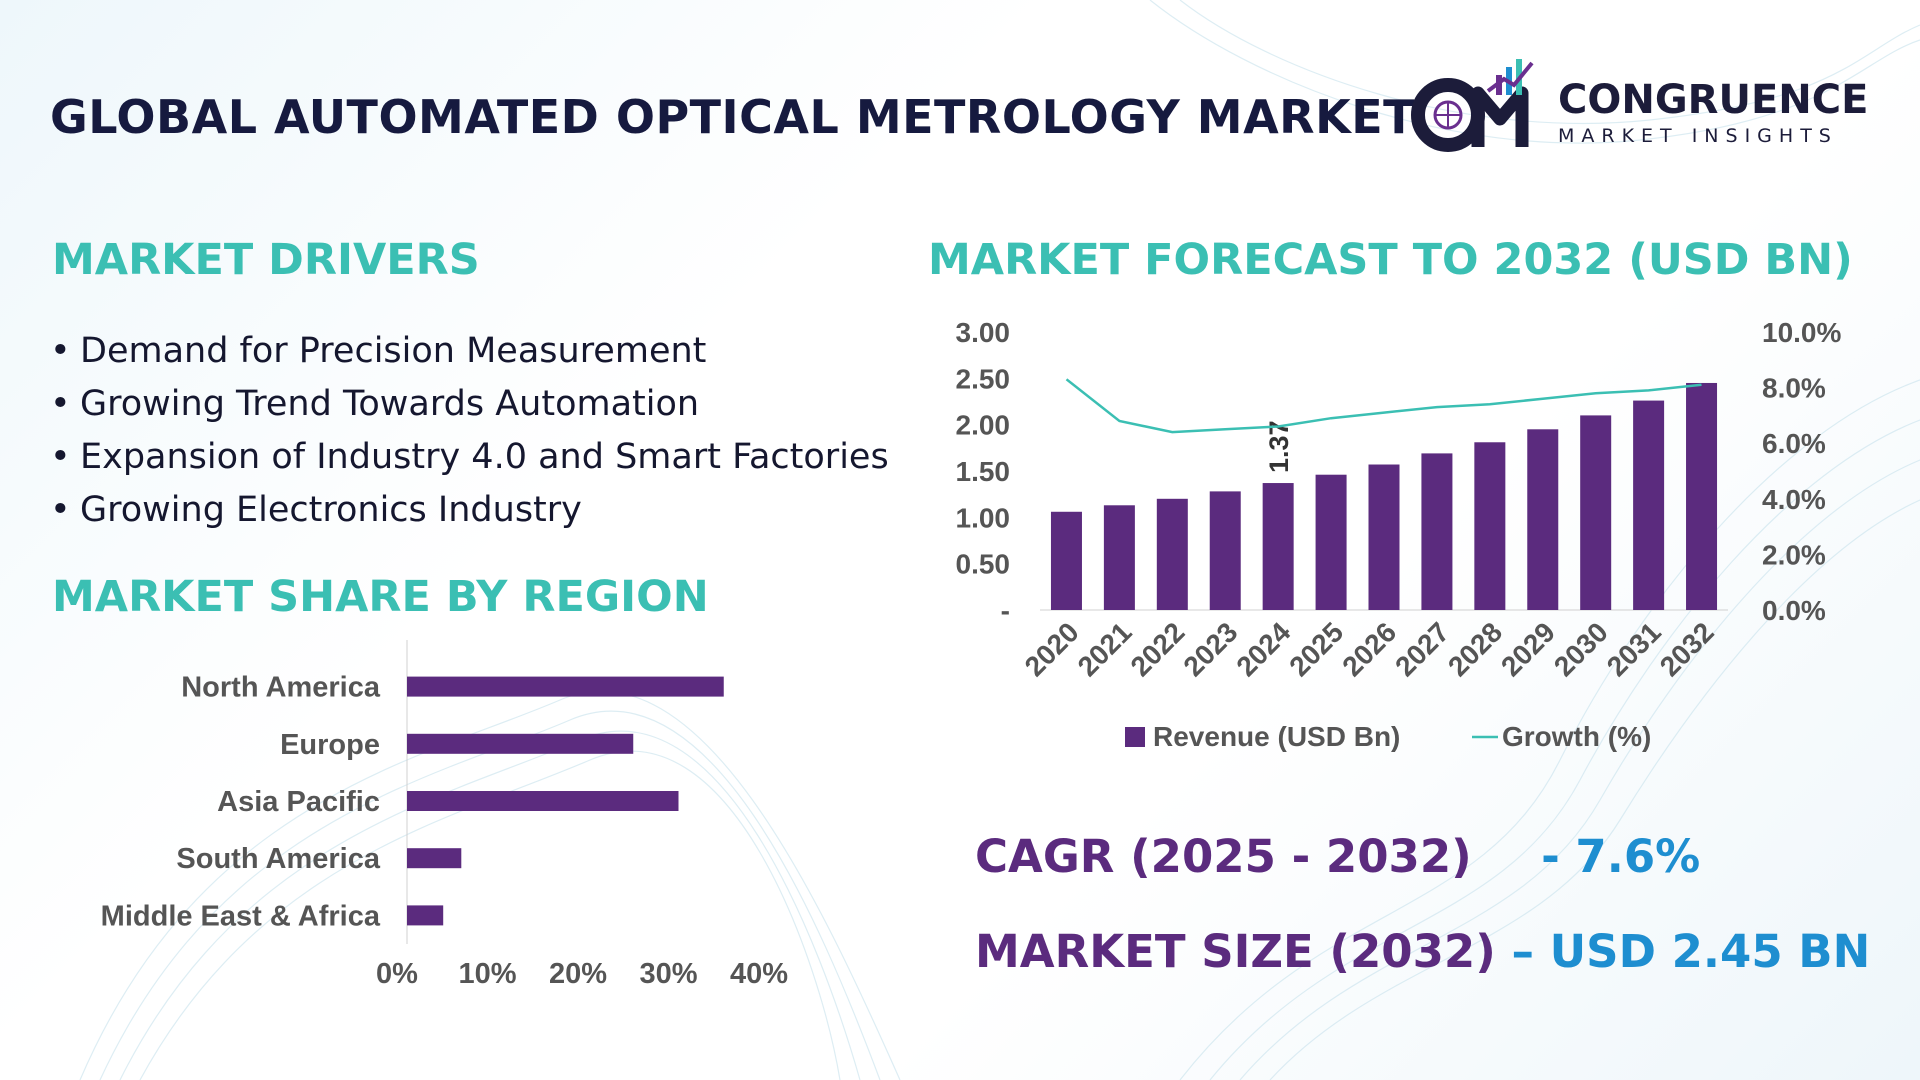 The height and width of the screenshot is (1080, 1920). I want to click on region-label: Asia Pacific, so click(298, 802).